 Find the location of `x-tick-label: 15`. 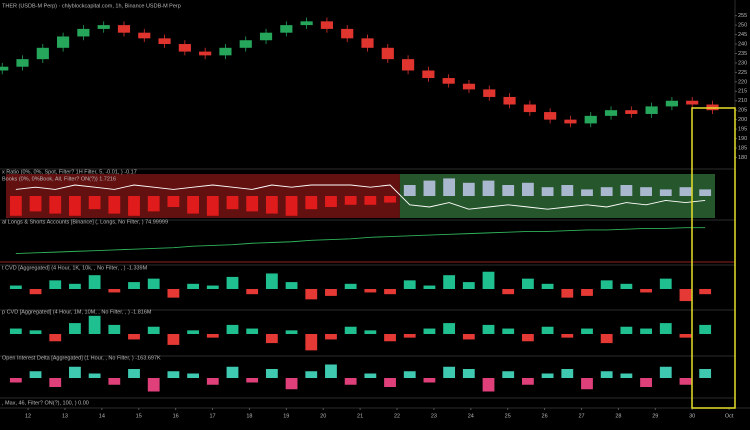

x-tick-label: 15 is located at coordinates (139, 416).